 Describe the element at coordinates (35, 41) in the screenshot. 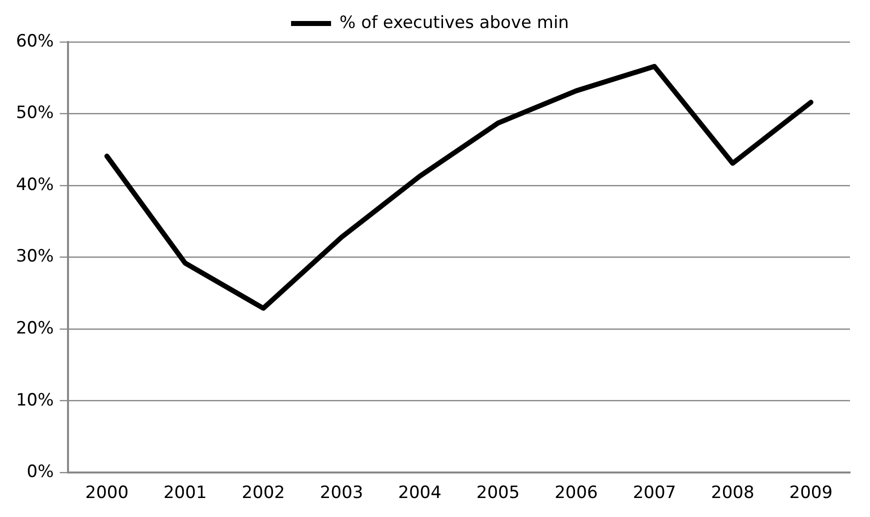

I see `y-tick-label: 60%` at that location.